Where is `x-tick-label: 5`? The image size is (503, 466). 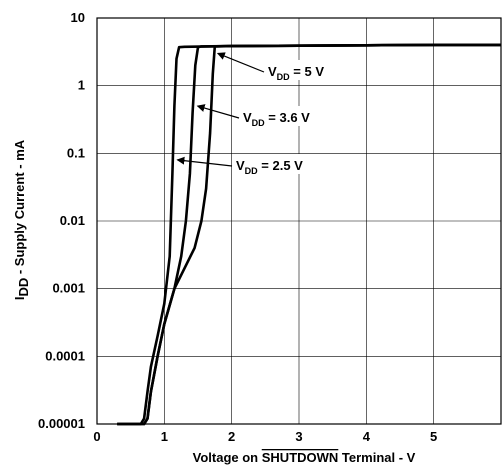
x-tick-label: 5 is located at coordinates (433, 436).